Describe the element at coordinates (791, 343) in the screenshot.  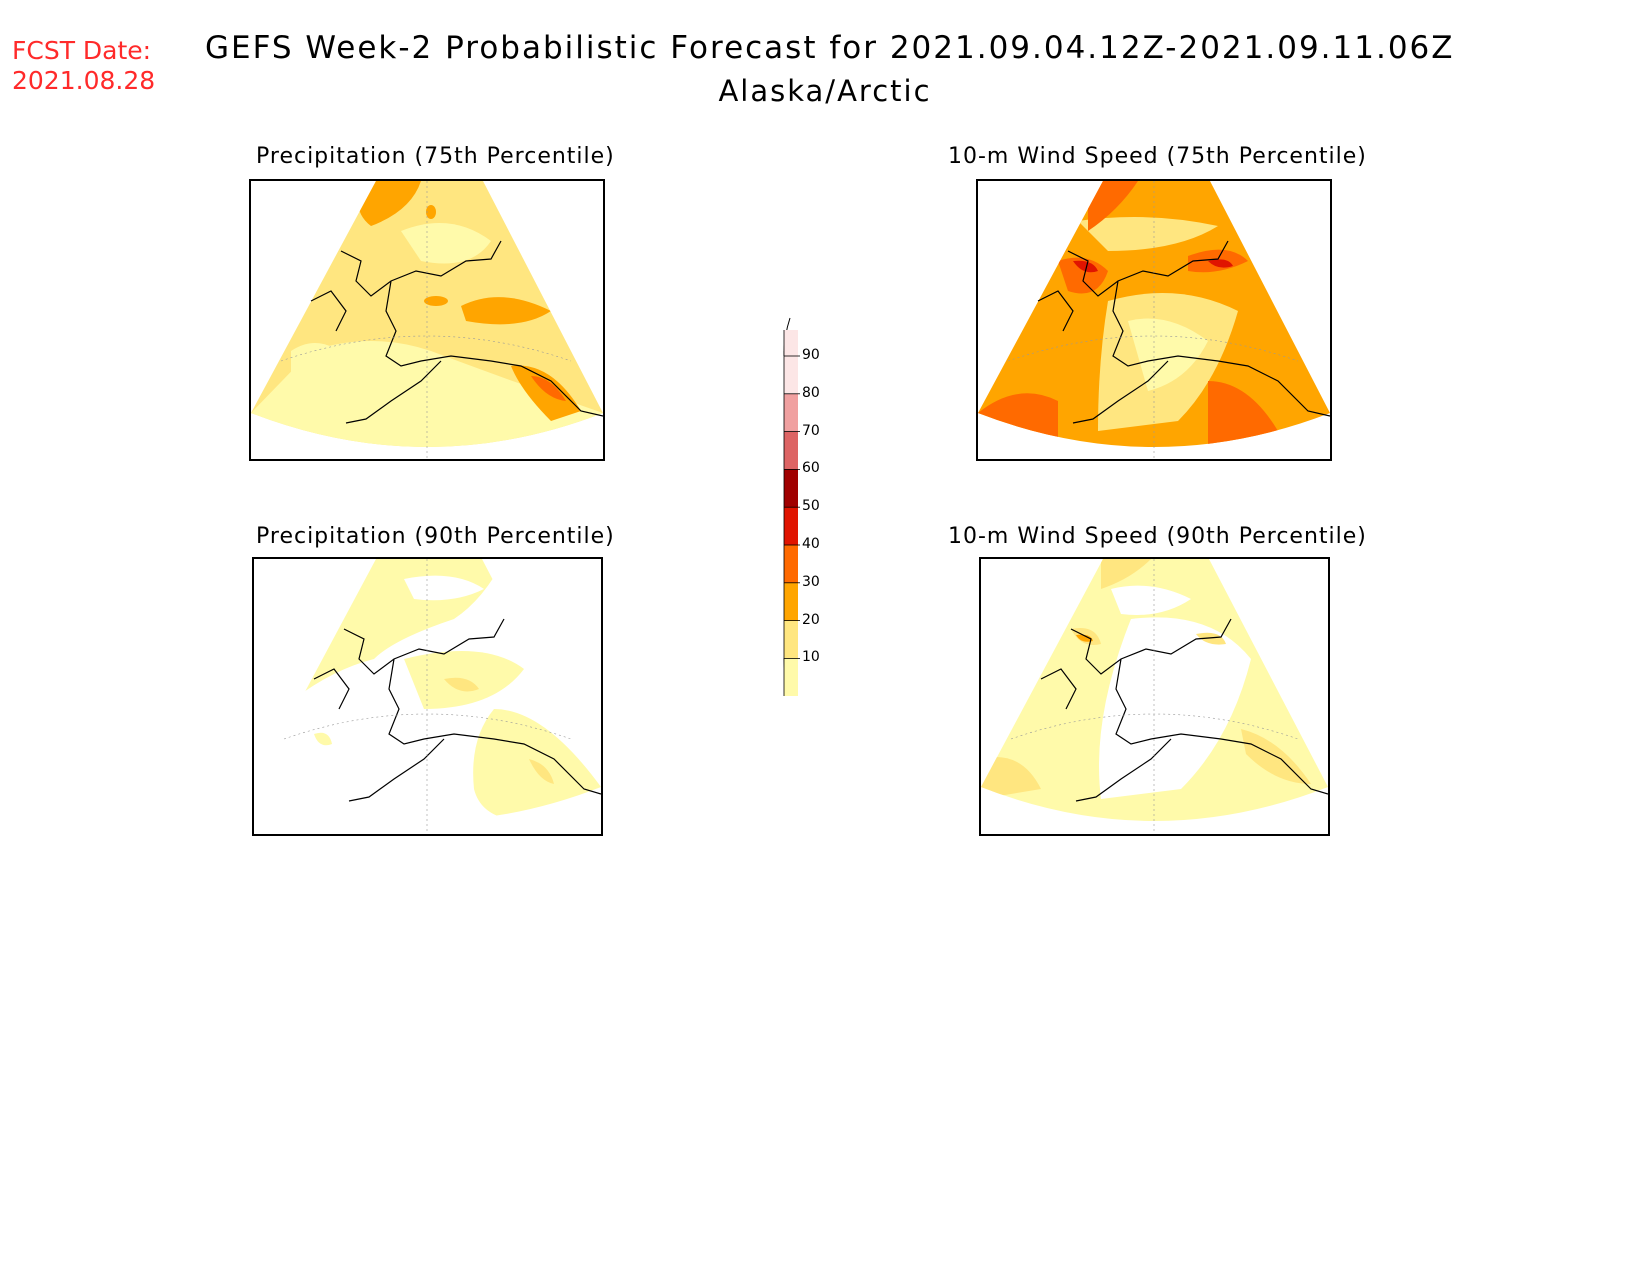
I see `legend-swatch-top` at that location.